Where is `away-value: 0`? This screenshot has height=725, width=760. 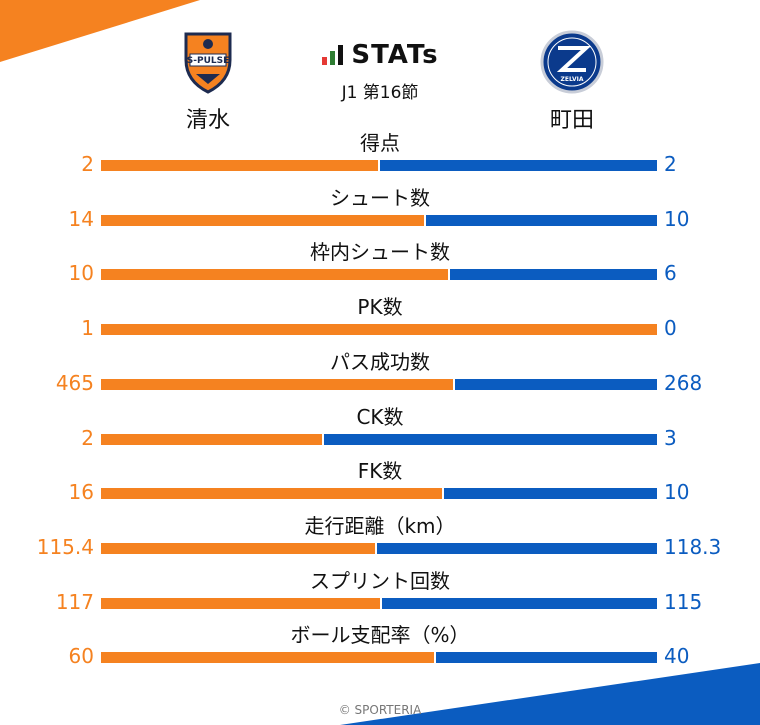
away-value: 0 is located at coordinates (670, 328).